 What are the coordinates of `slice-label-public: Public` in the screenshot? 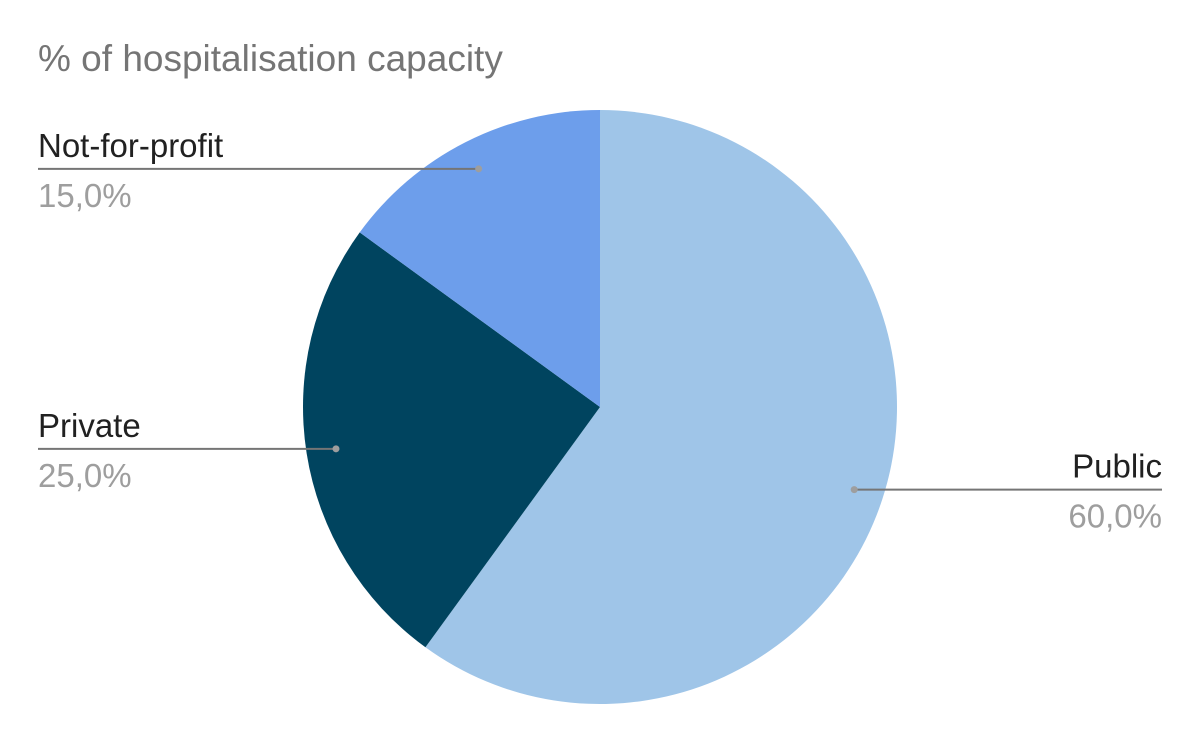 It's located at (1117, 466).